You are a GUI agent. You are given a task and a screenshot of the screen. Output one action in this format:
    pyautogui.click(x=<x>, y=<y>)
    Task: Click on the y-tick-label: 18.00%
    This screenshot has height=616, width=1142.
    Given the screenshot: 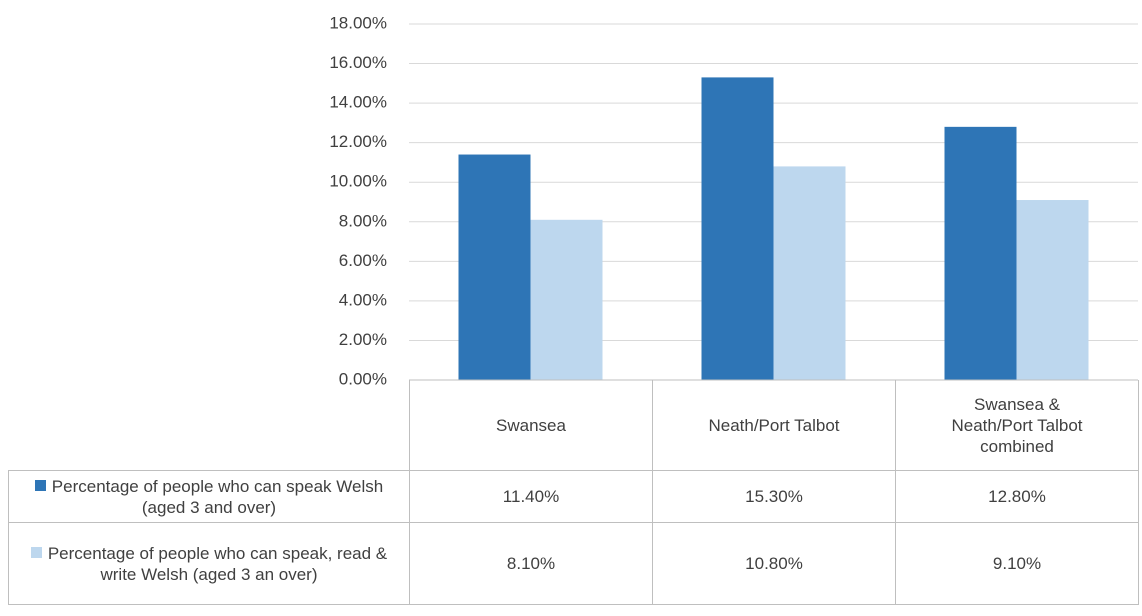 What is the action you would take?
    pyautogui.click(x=358, y=22)
    